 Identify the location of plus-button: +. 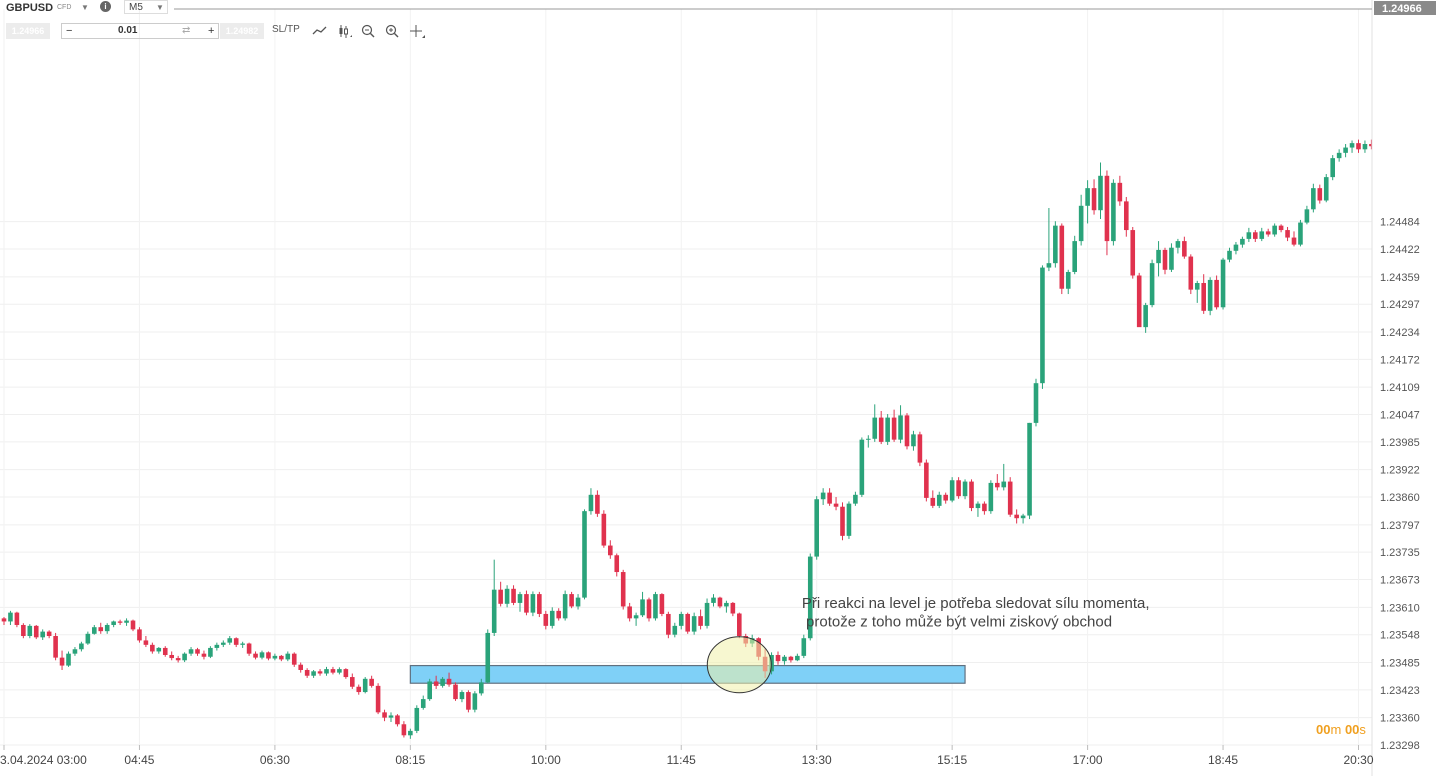
(211, 31).